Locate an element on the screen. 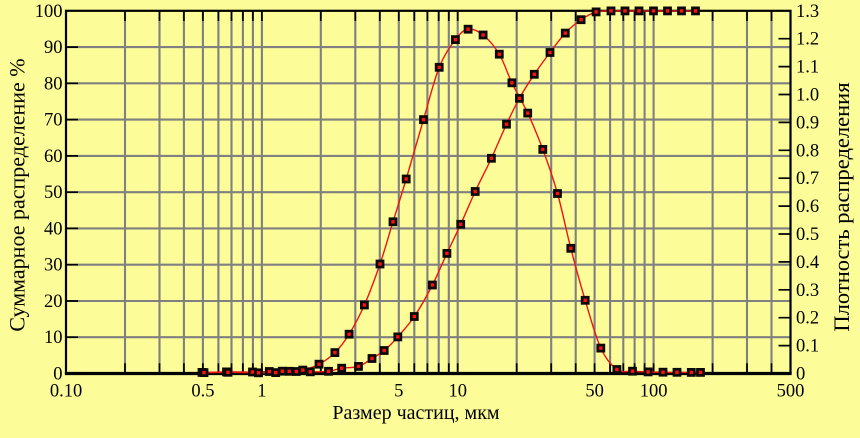 The height and width of the screenshot is (438, 860). svg-text: 0.4 is located at coordinates (807, 263).